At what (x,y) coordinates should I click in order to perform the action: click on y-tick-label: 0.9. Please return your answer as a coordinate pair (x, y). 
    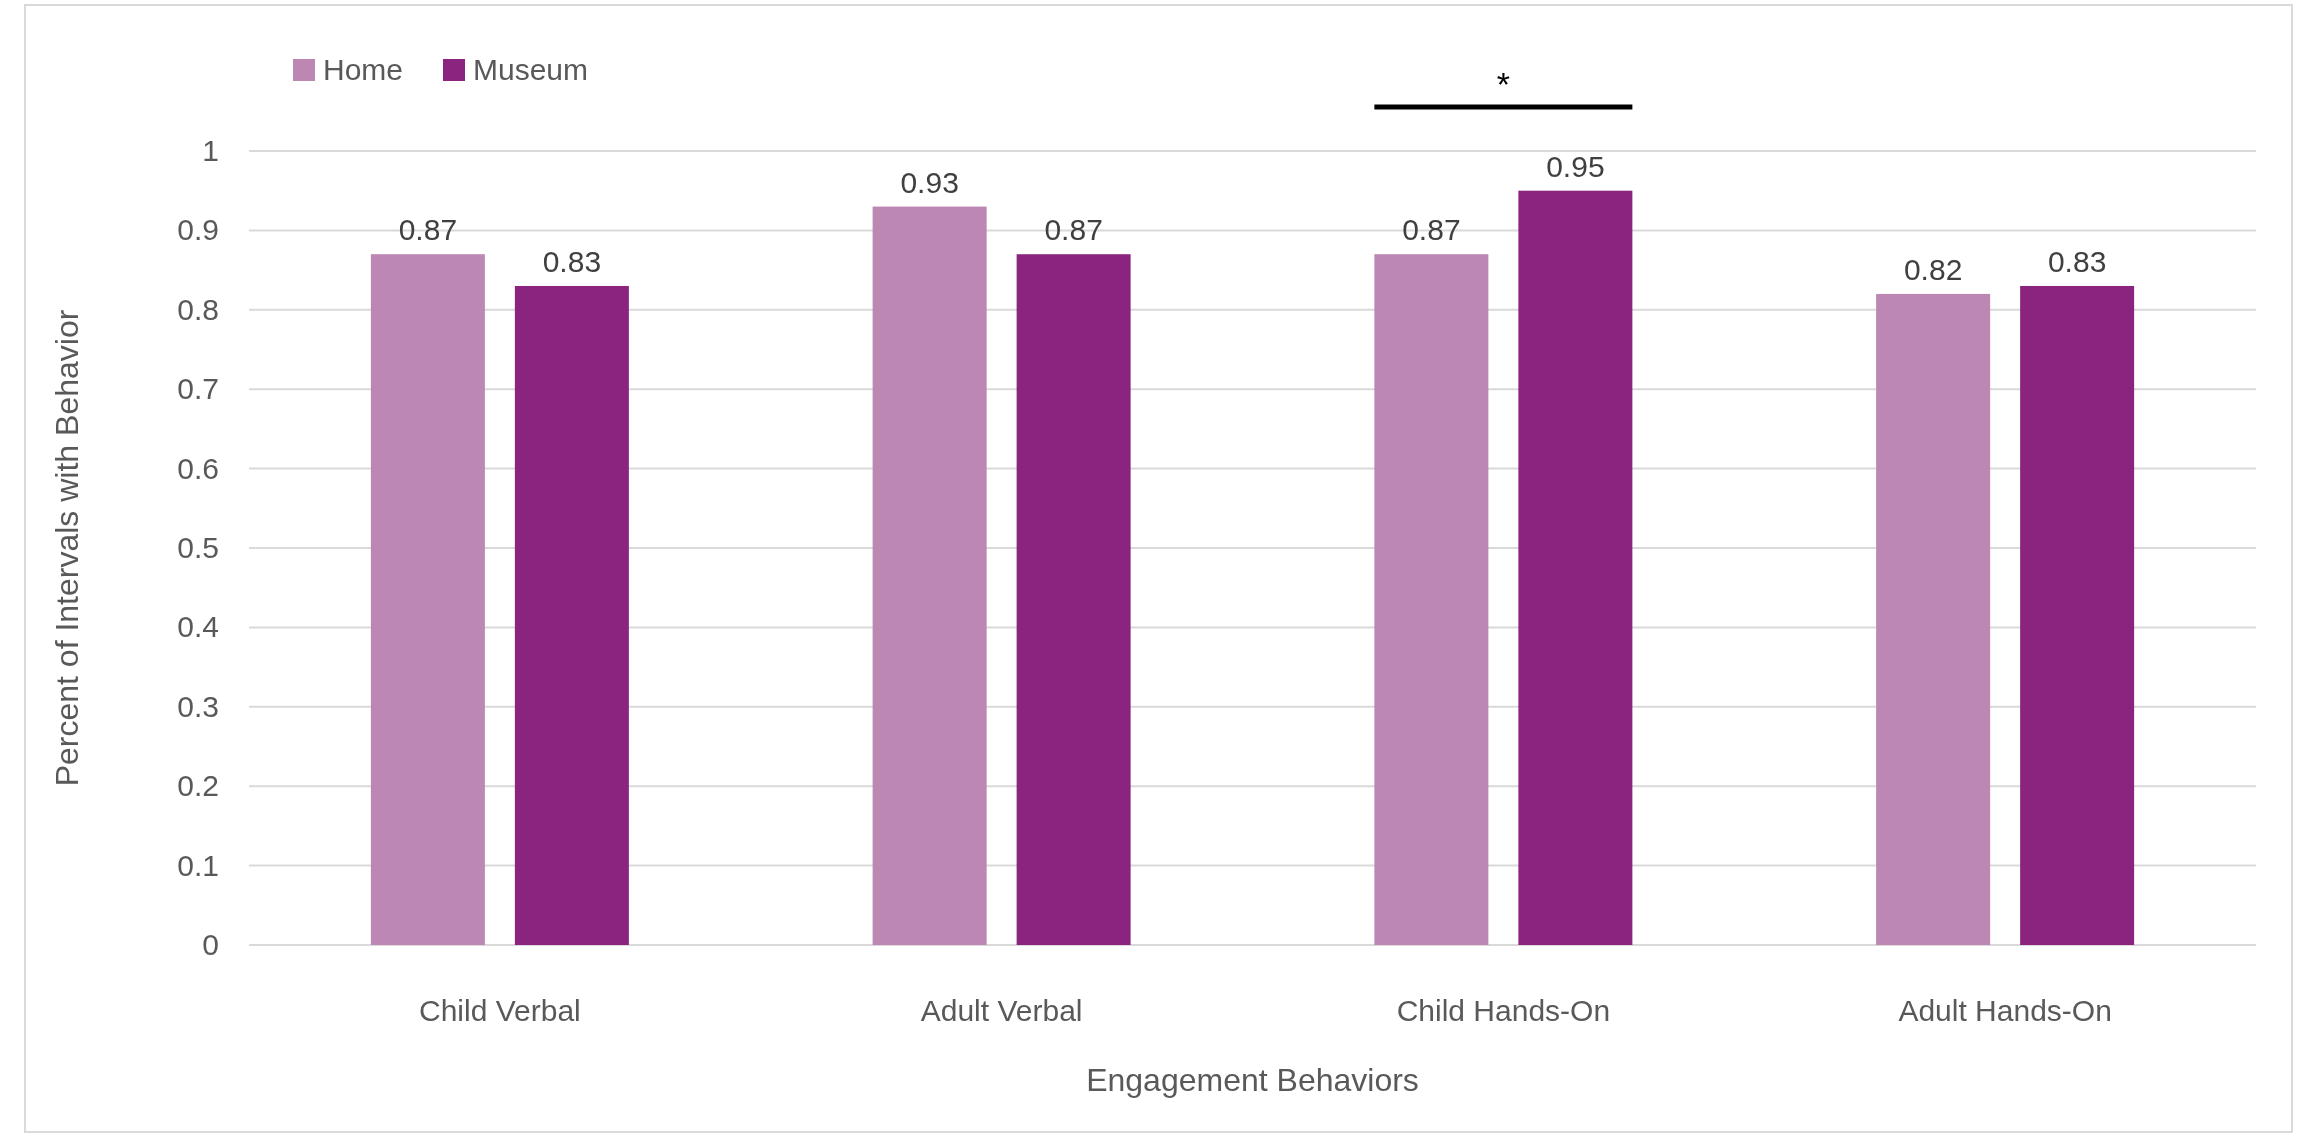
    Looking at the image, I should click on (198, 230).